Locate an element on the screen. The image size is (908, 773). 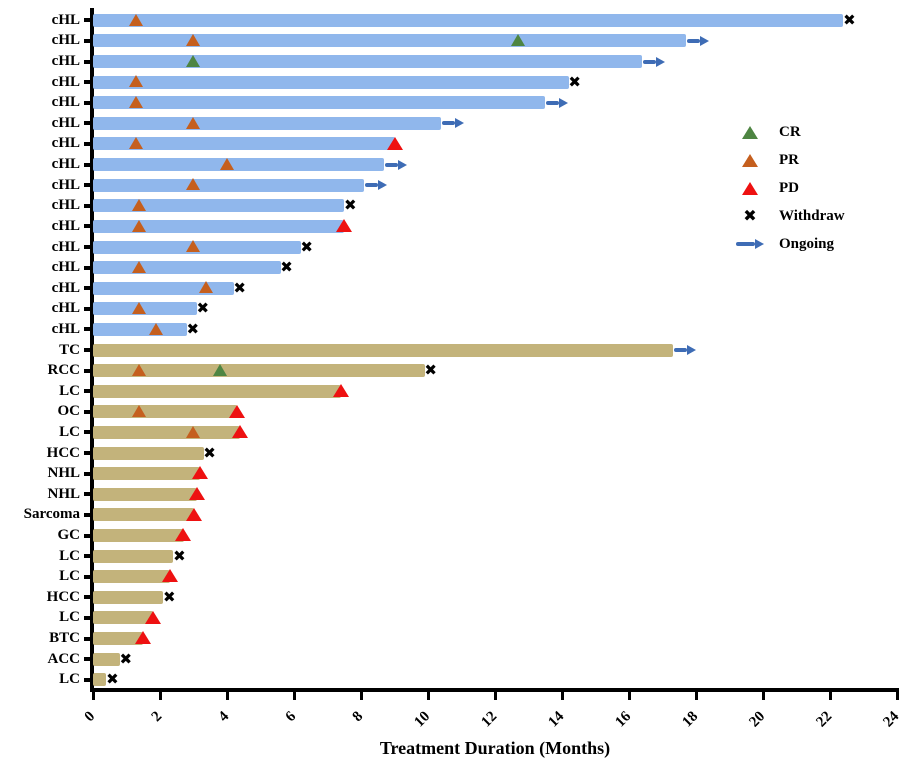
legend-label-withdraw: Withdraw is located at coordinates (812, 215).